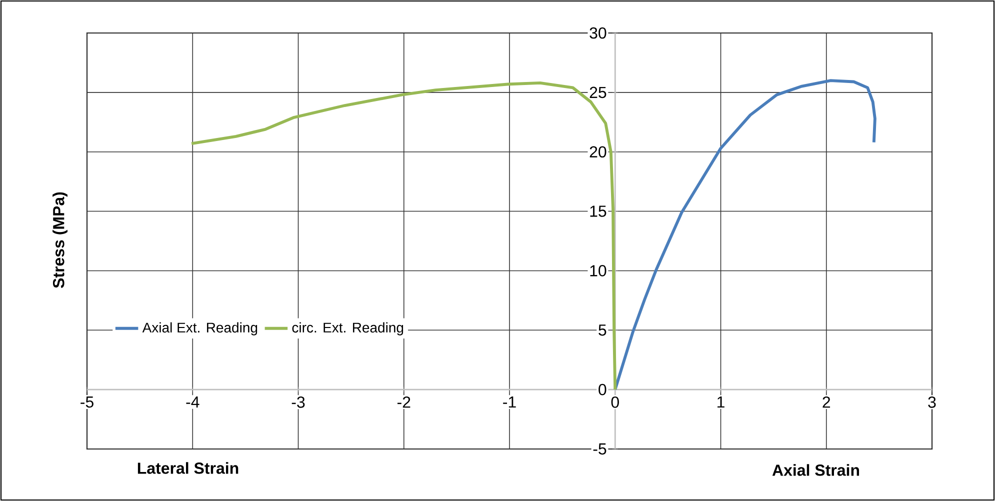  I want to click on x-tick-label: -1, so click(509, 402).